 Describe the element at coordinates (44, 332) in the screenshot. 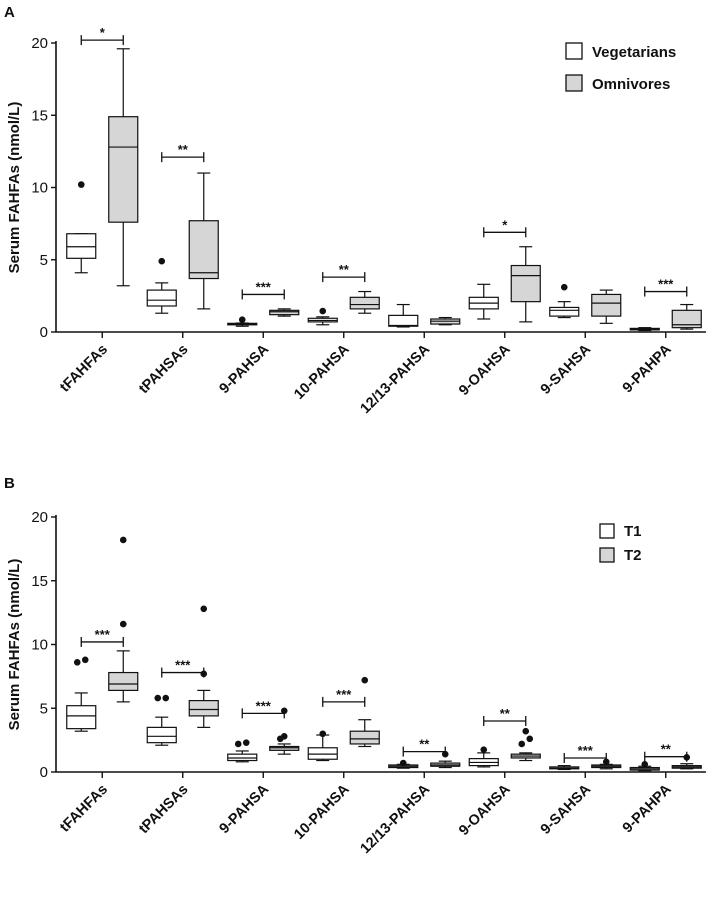

I see `panel-a-y-tick-label: 0` at that location.